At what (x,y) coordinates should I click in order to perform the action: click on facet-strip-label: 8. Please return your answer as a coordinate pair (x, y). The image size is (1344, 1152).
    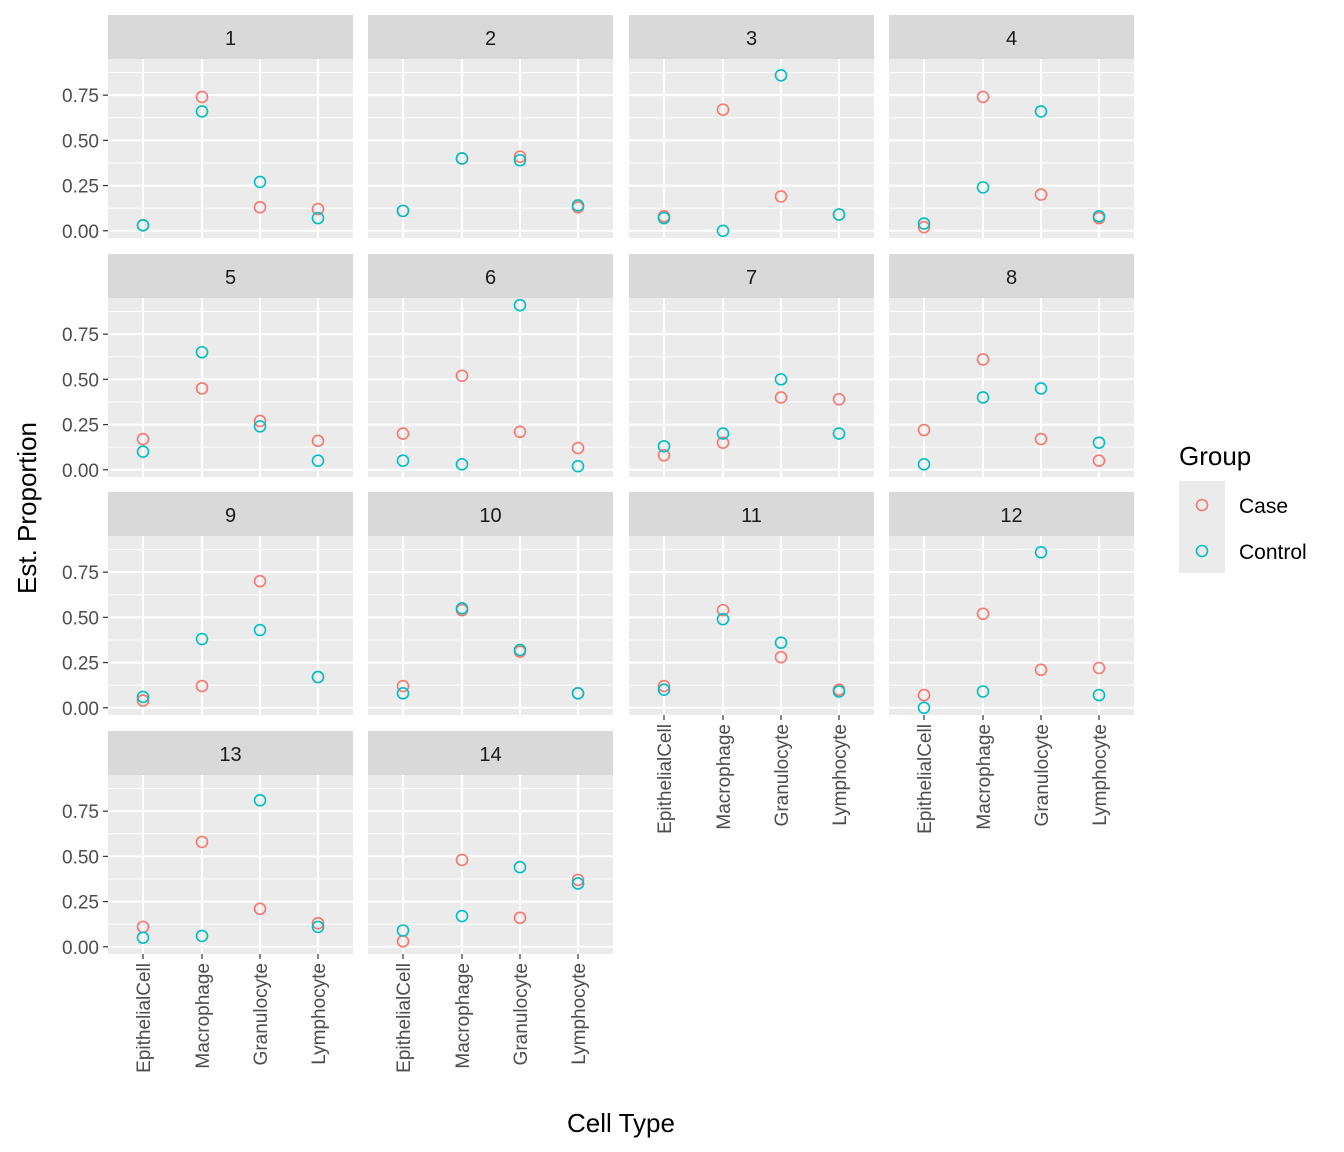
    Looking at the image, I should click on (1011, 278).